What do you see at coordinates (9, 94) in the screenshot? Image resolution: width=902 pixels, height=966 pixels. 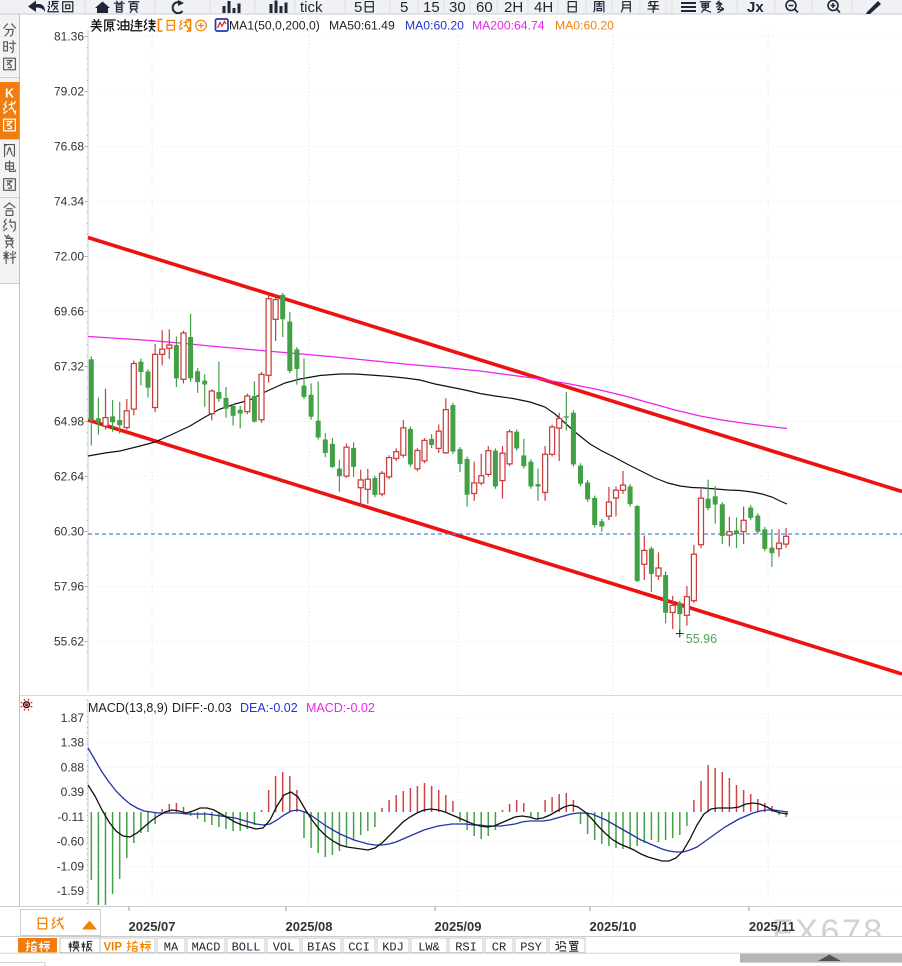 I see `svg-text: K` at bounding box center [9, 94].